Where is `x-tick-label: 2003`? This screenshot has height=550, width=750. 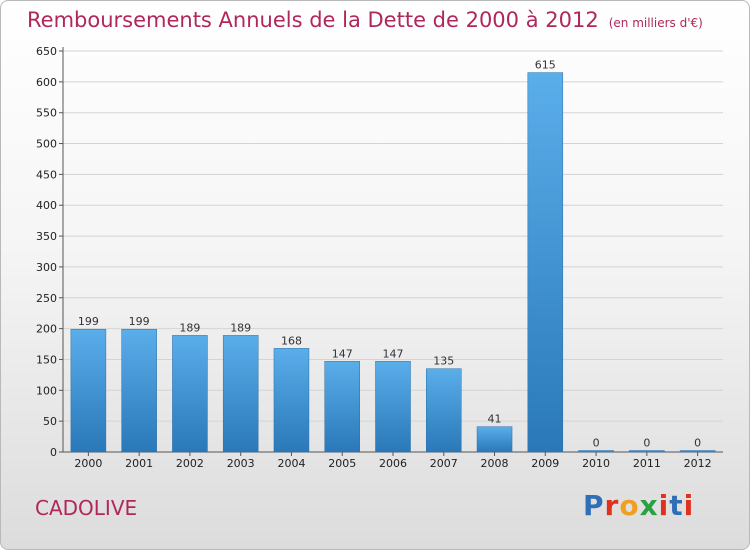
x-tick-label: 2003 is located at coordinates (241, 463).